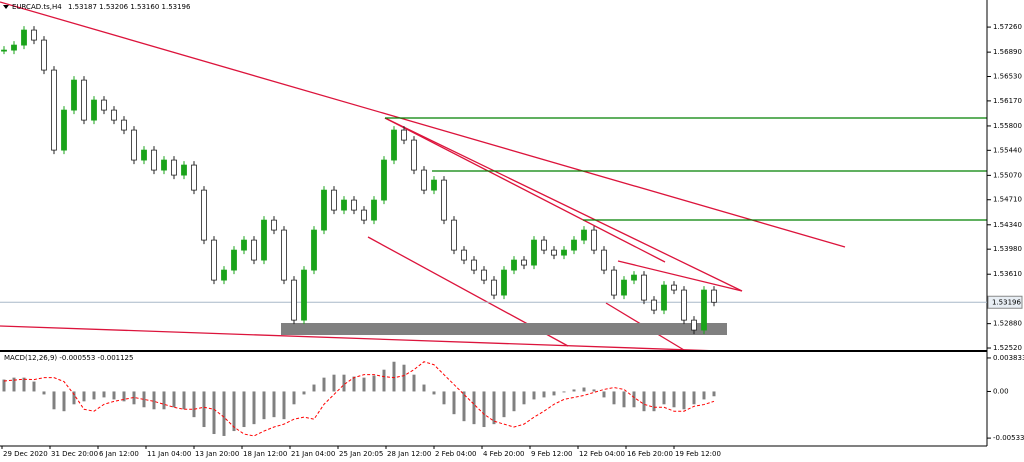  Describe the element at coordinates (551, 454) in the screenshot. I see `x-tick-label: 9 Feb 12:00` at that location.